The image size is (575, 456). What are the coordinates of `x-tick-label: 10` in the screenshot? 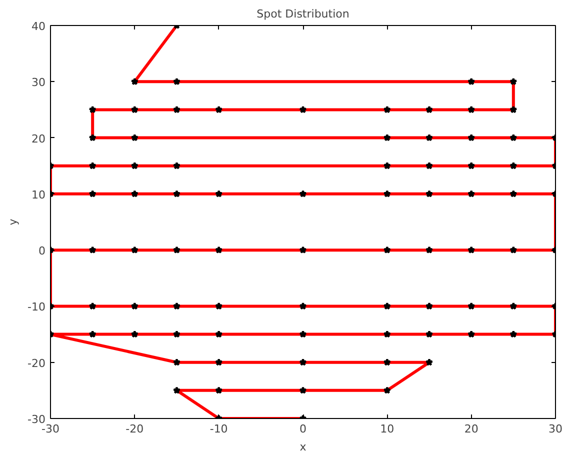 It's located at (387, 429).